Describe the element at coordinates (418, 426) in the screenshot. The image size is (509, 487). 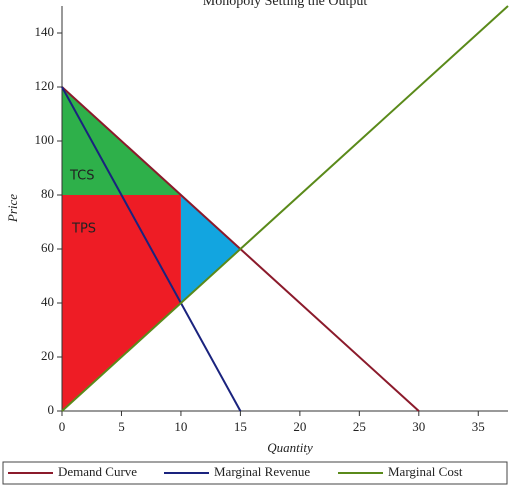
I see `x-tick-label: 30` at that location.